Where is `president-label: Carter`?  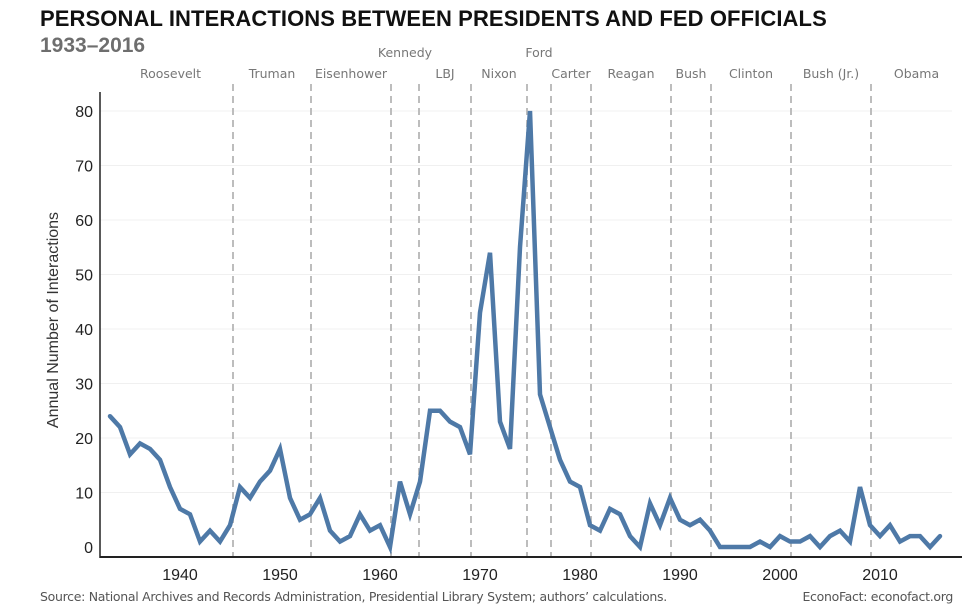
president-label: Carter is located at coordinates (571, 73).